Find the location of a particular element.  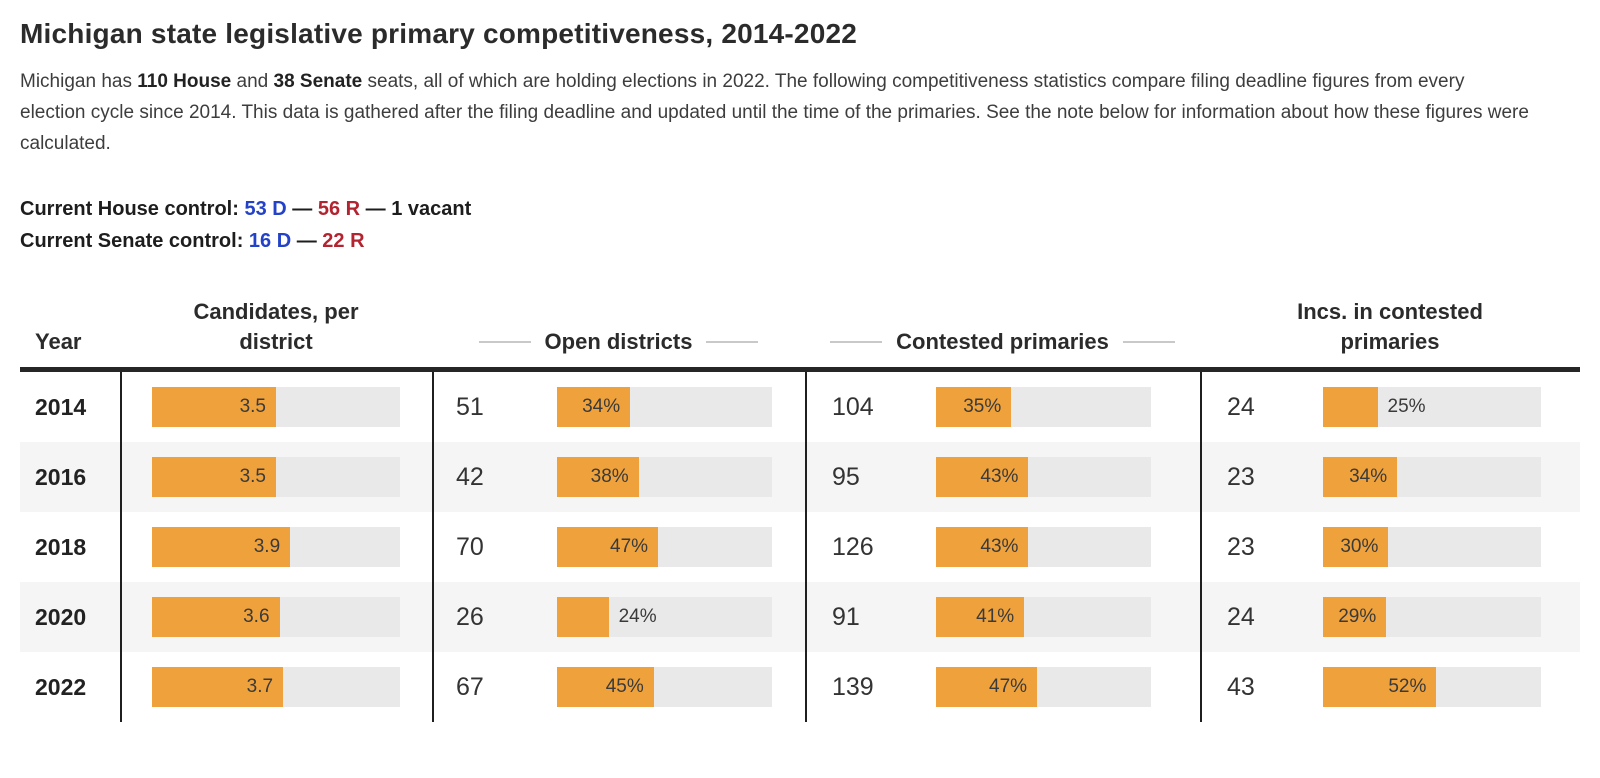

contested-primaries-count: 139 is located at coordinates (853, 686).